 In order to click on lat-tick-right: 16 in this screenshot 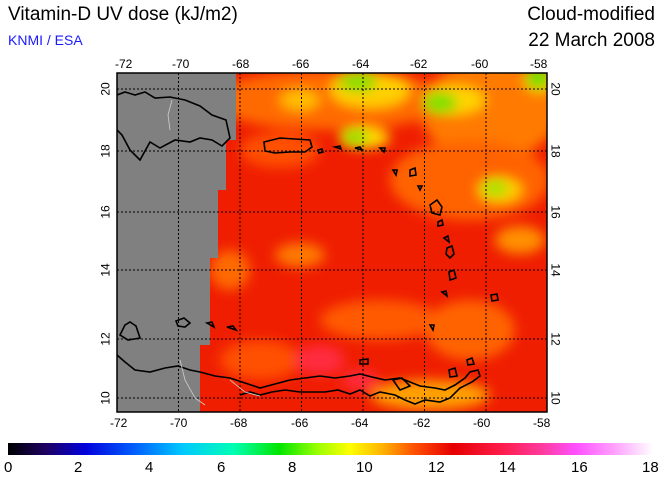, I will do `click(555, 212)`.